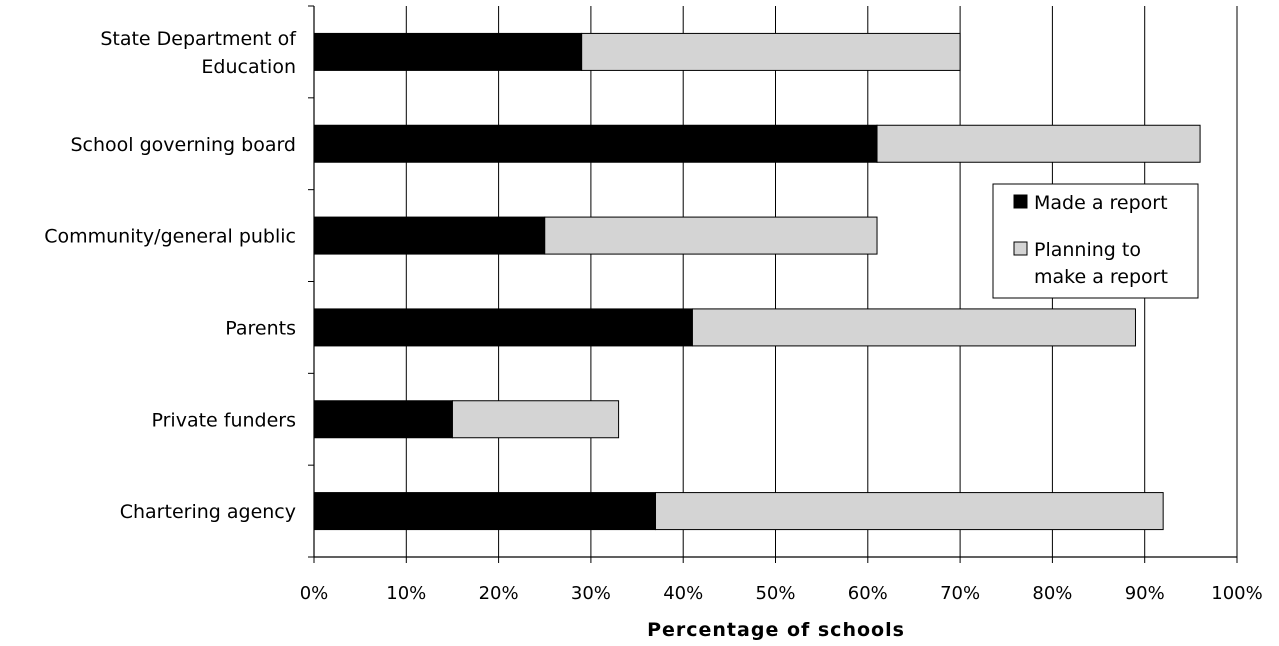 This screenshot has height=646, width=1279. What do you see at coordinates (960, 593) in the screenshot?
I see `x-tick-label: 70%` at bounding box center [960, 593].